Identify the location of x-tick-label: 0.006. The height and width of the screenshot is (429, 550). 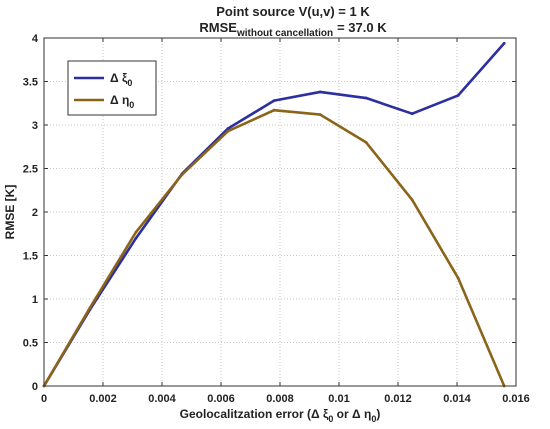
(221, 399).